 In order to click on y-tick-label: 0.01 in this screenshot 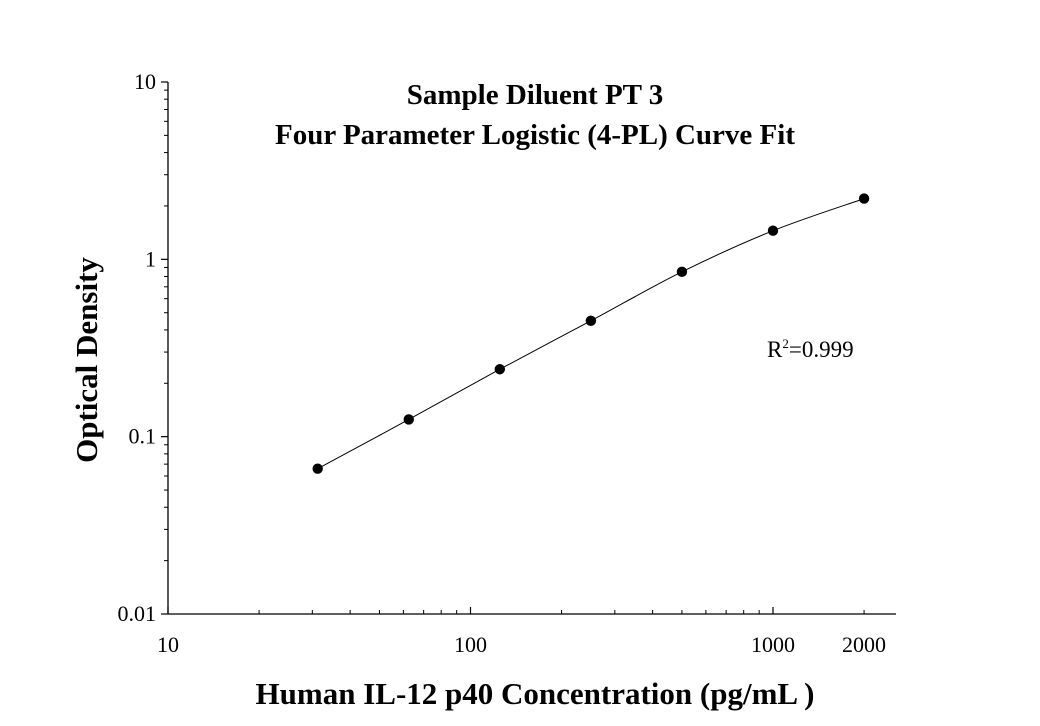, I will do `click(137, 613)`.